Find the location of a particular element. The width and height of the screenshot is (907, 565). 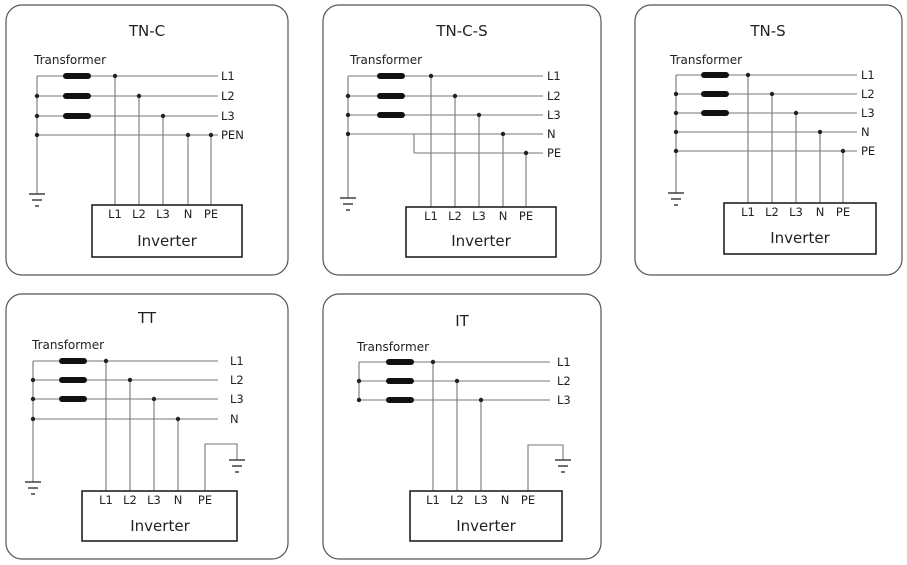

panel-title: IT is located at coordinates (462, 321).